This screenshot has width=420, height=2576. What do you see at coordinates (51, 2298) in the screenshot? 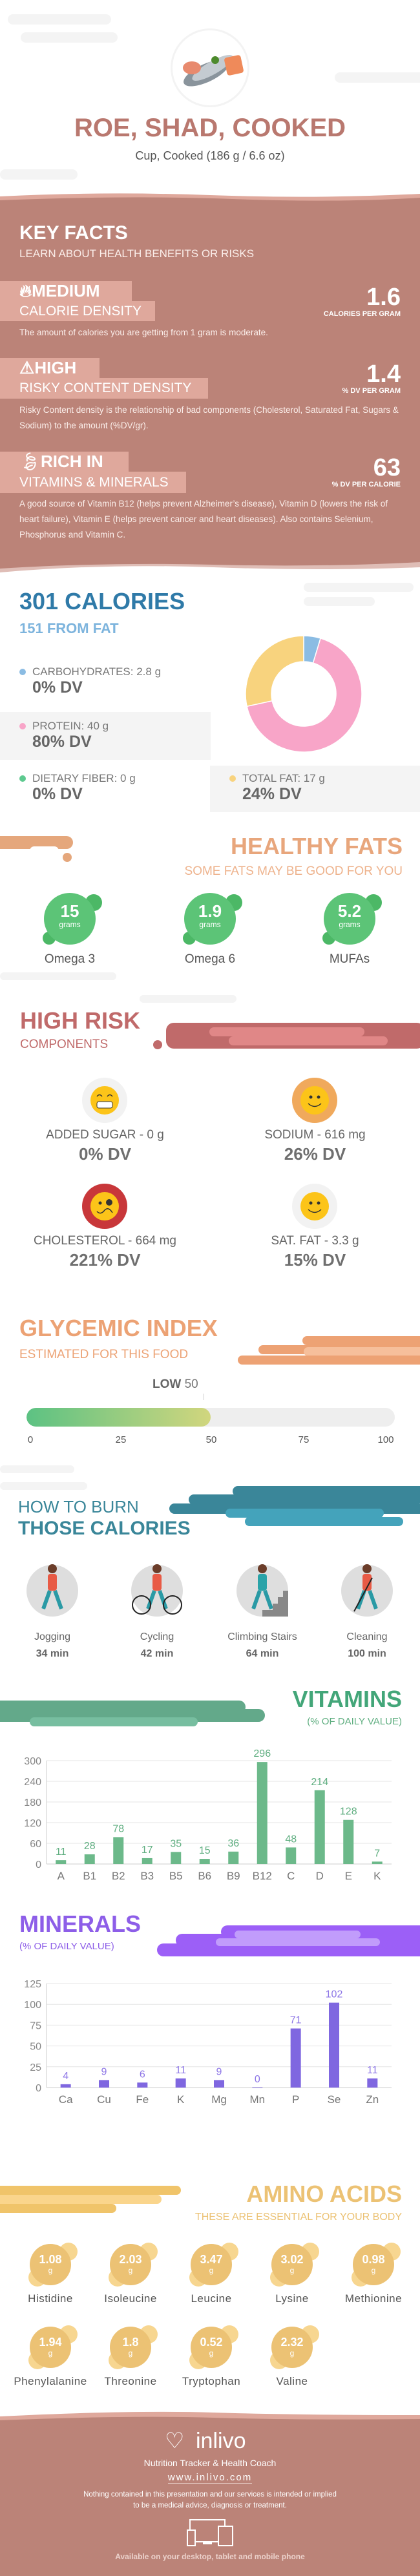
I see `amino-name: Histidine` at bounding box center [51, 2298].